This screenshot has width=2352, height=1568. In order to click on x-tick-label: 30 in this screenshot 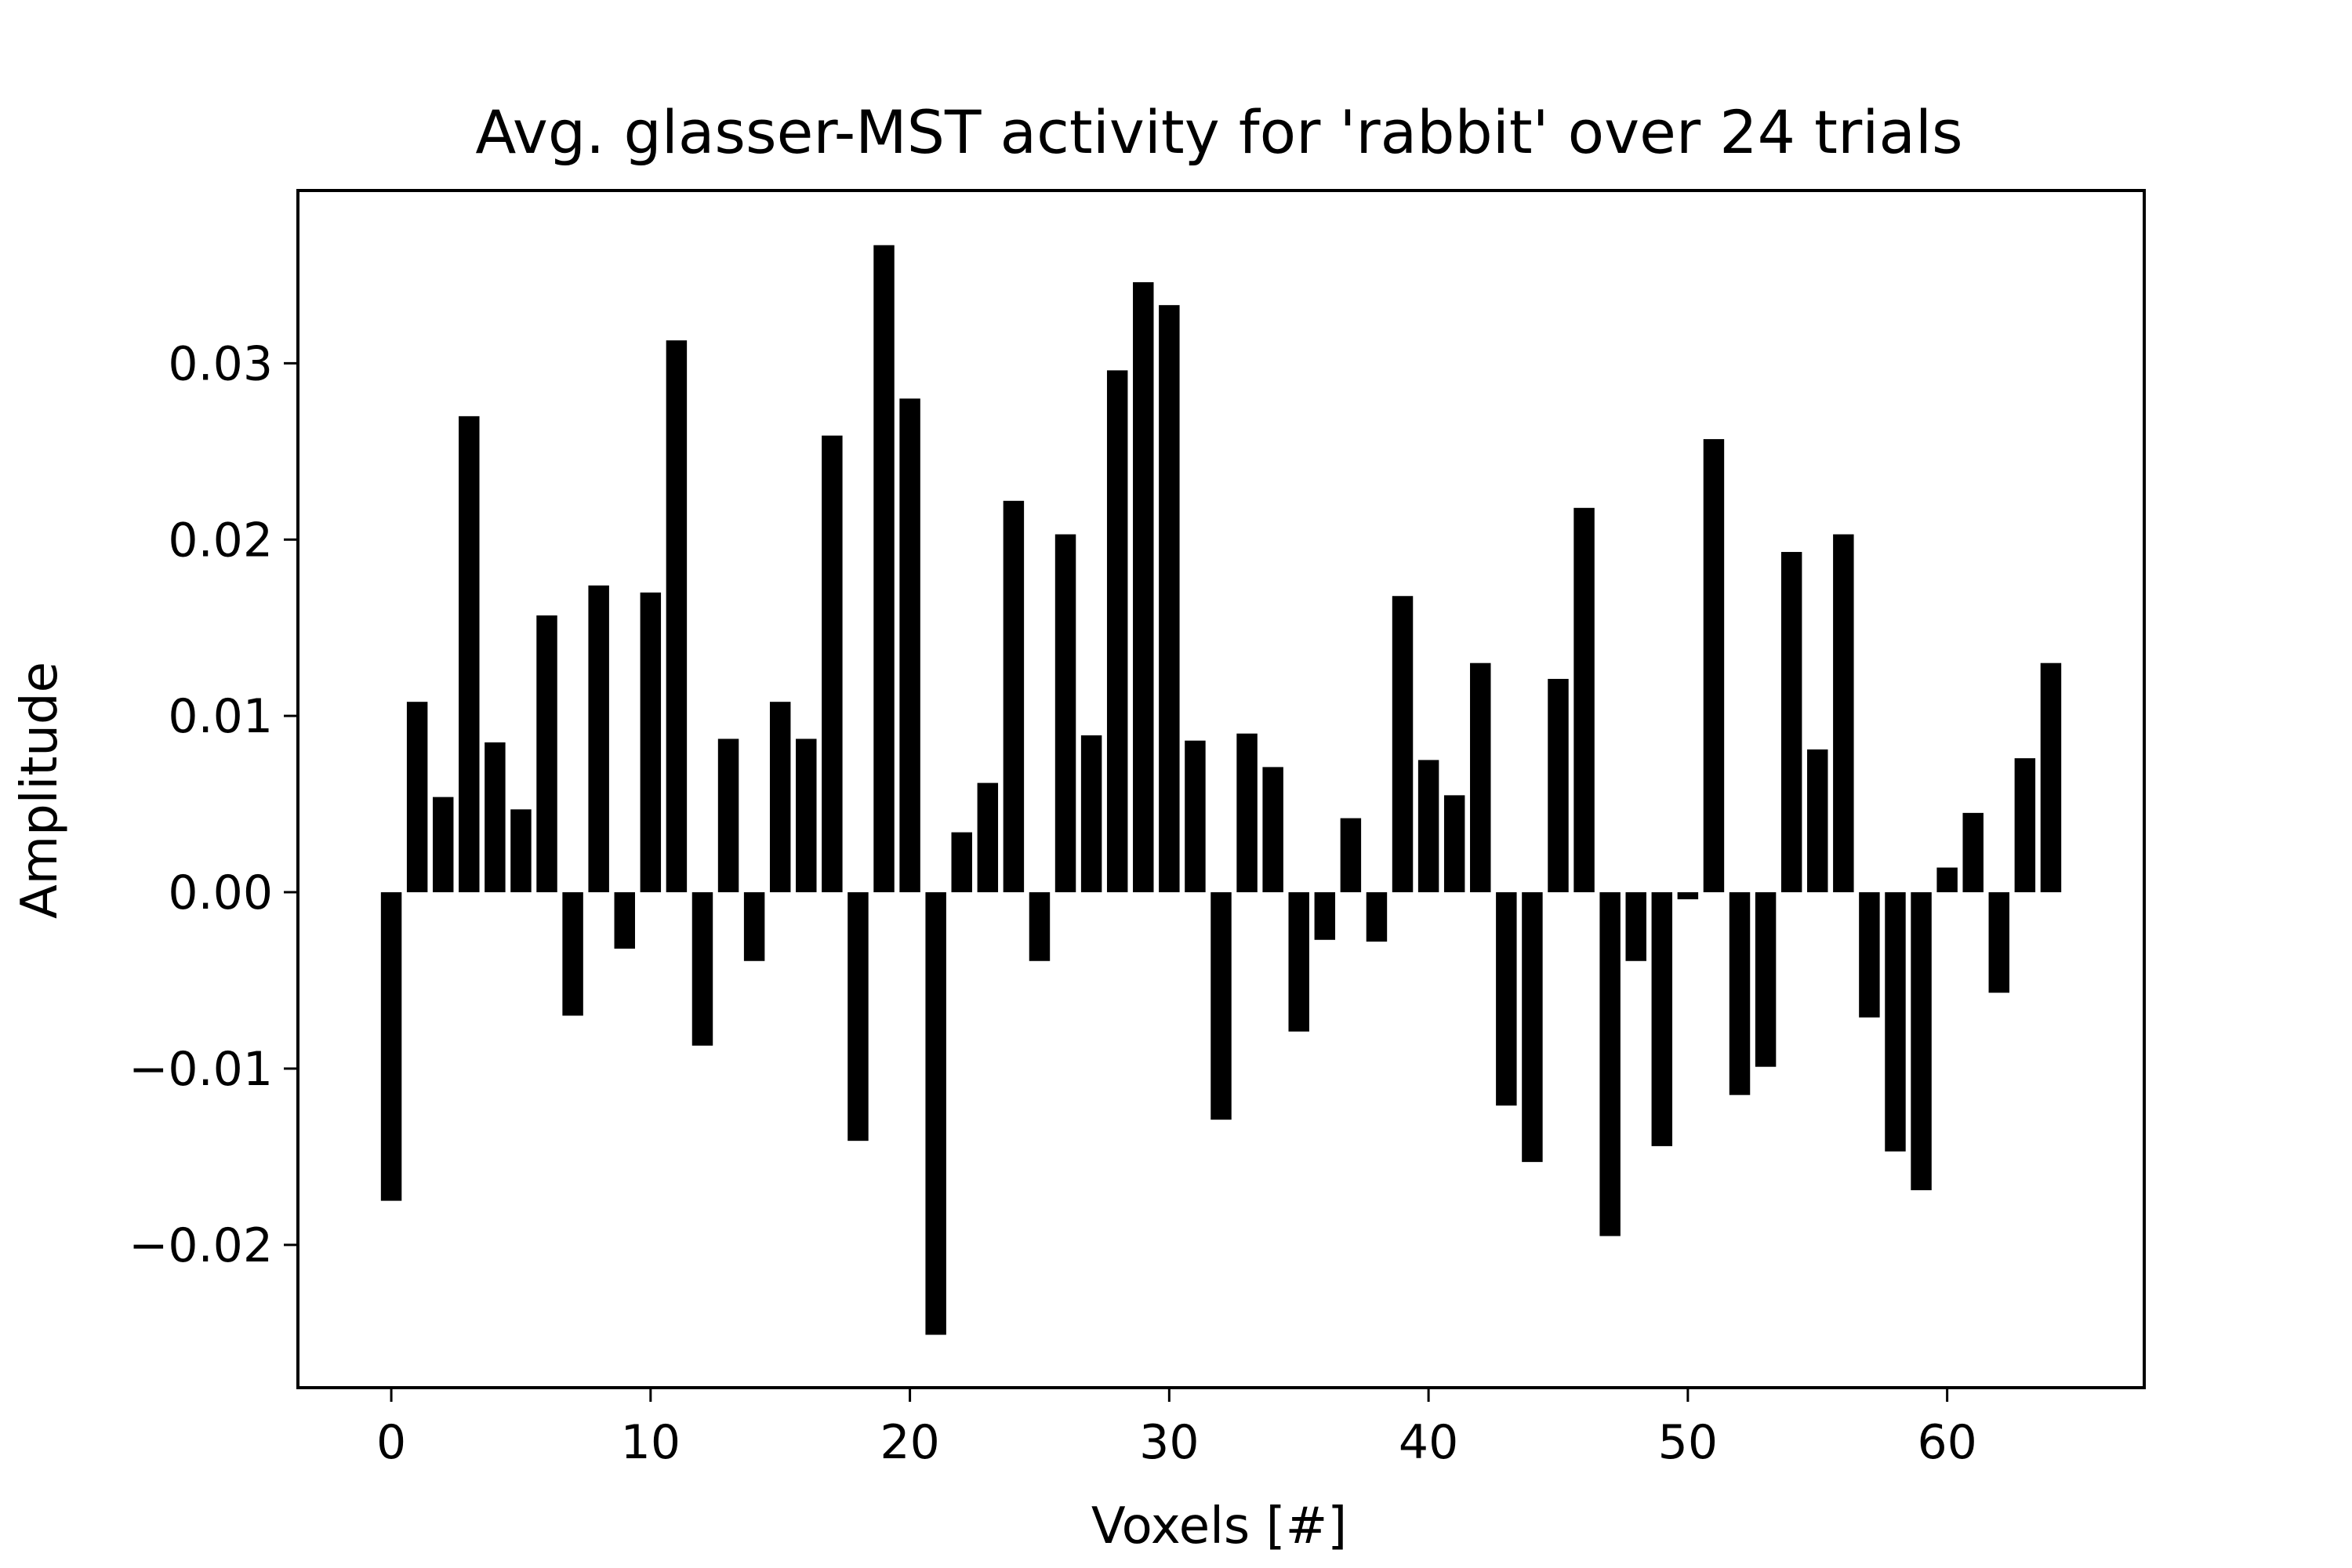, I will do `click(1169, 1443)`.